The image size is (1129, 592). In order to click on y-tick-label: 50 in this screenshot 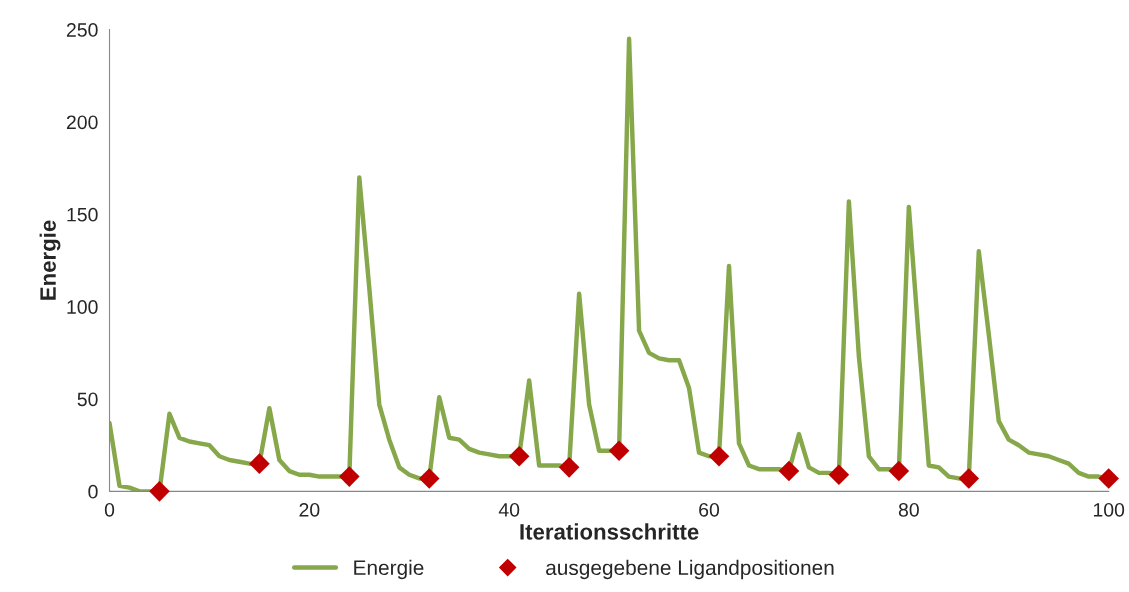, I will do `click(87, 399)`.